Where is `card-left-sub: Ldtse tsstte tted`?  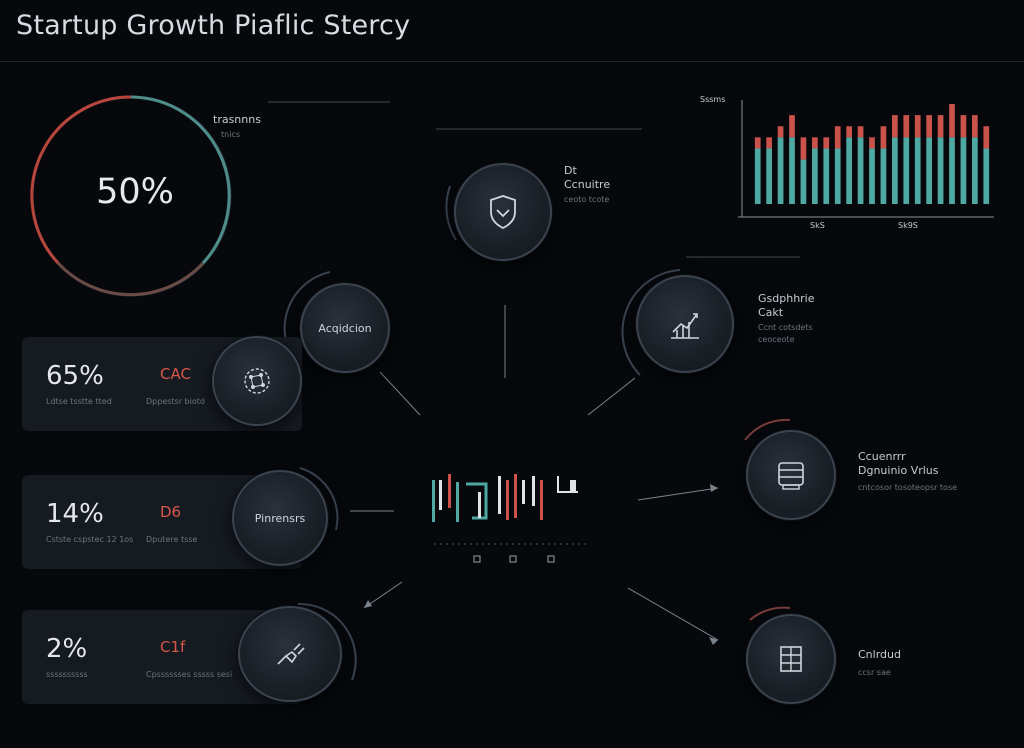 card-left-sub: Ldtse tsstte tted is located at coordinates (79, 401).